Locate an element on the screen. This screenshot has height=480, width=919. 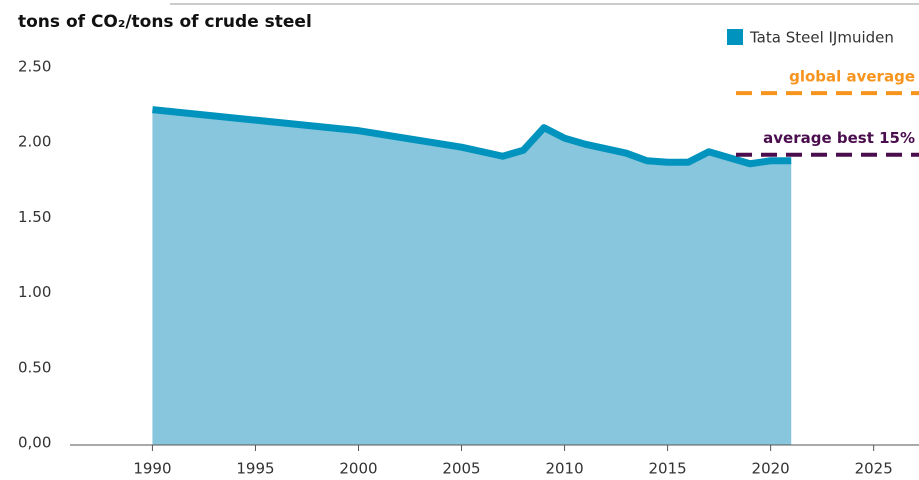
y-tick-label: 2.50 is located at coordinates (34, 67).